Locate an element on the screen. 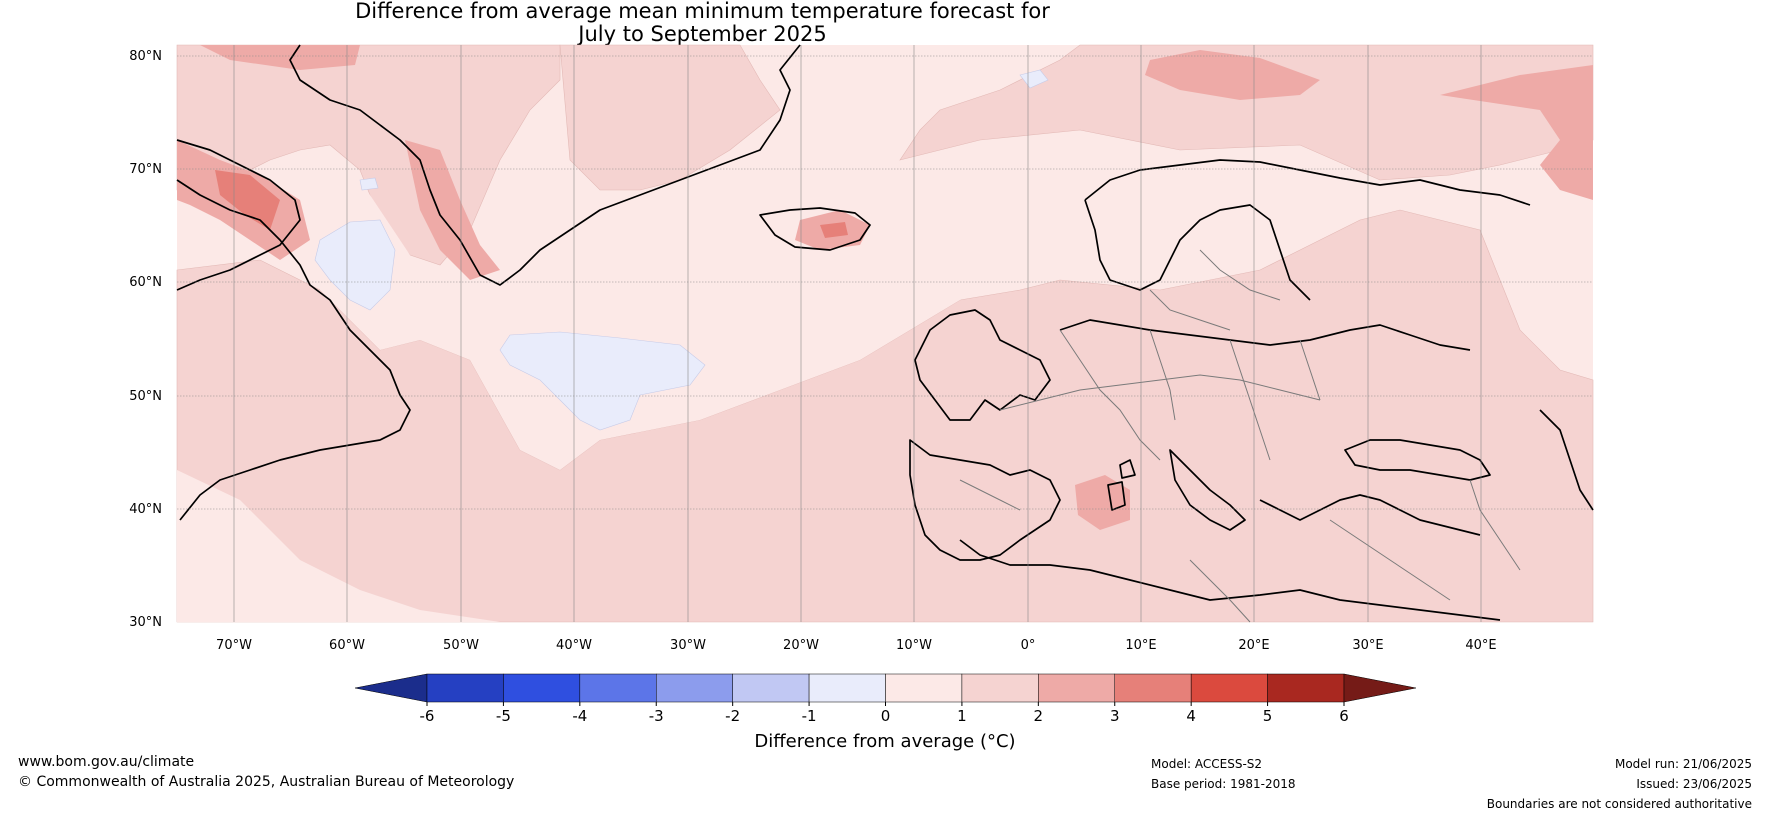 Image resolution: width=1770 pixels, height=816 pixels. lon-label: 30°W is located at coordinates (688, 645).